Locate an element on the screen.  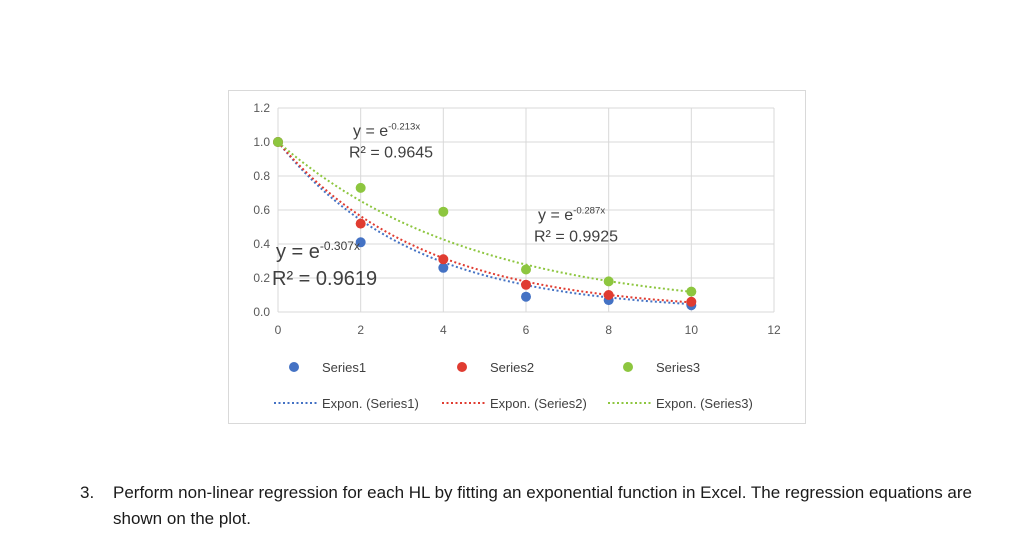
legend-trend-label: Expon. (Series3) is located at coordinates (704, 403).